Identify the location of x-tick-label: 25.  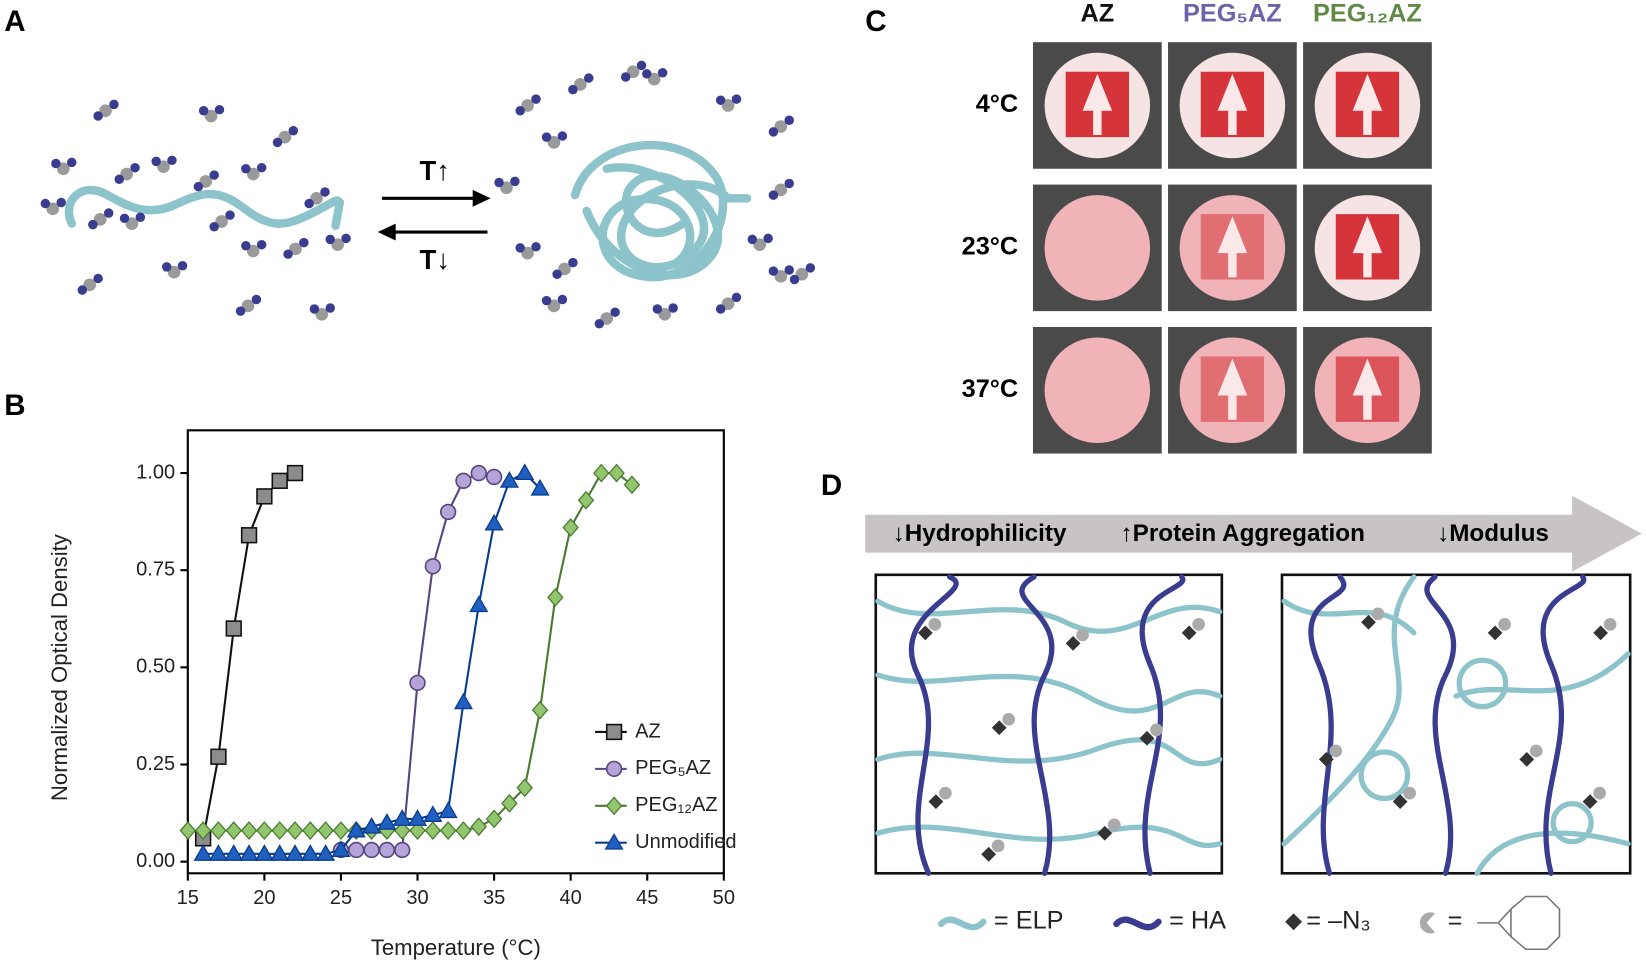
(341, 898).